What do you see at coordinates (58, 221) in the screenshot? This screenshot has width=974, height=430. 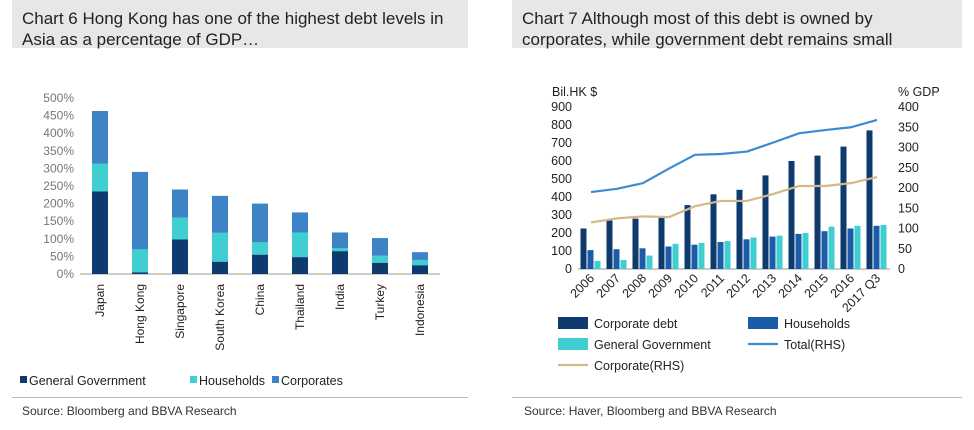 I see `chart6-ytick-label: 150%` at bounding box center [58, 221].